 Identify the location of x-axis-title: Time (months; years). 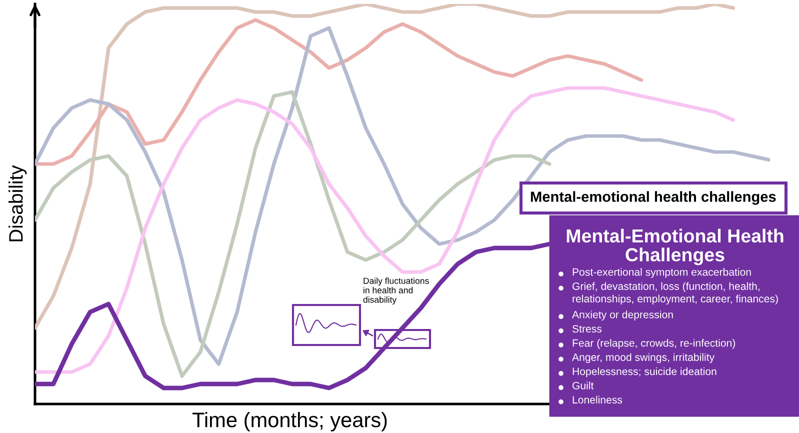
(289, 422).